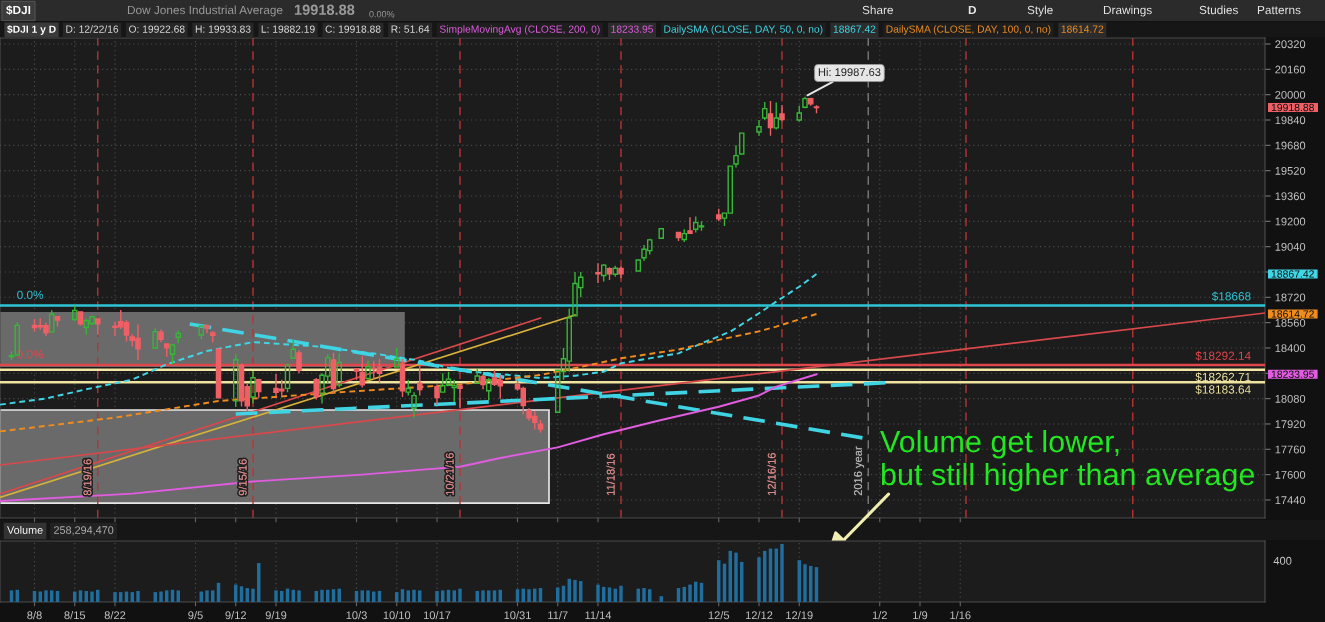  Describe the element at coordinates (1290, 322) in the screenshot. I see `y-tick-label: 18560` at that location.